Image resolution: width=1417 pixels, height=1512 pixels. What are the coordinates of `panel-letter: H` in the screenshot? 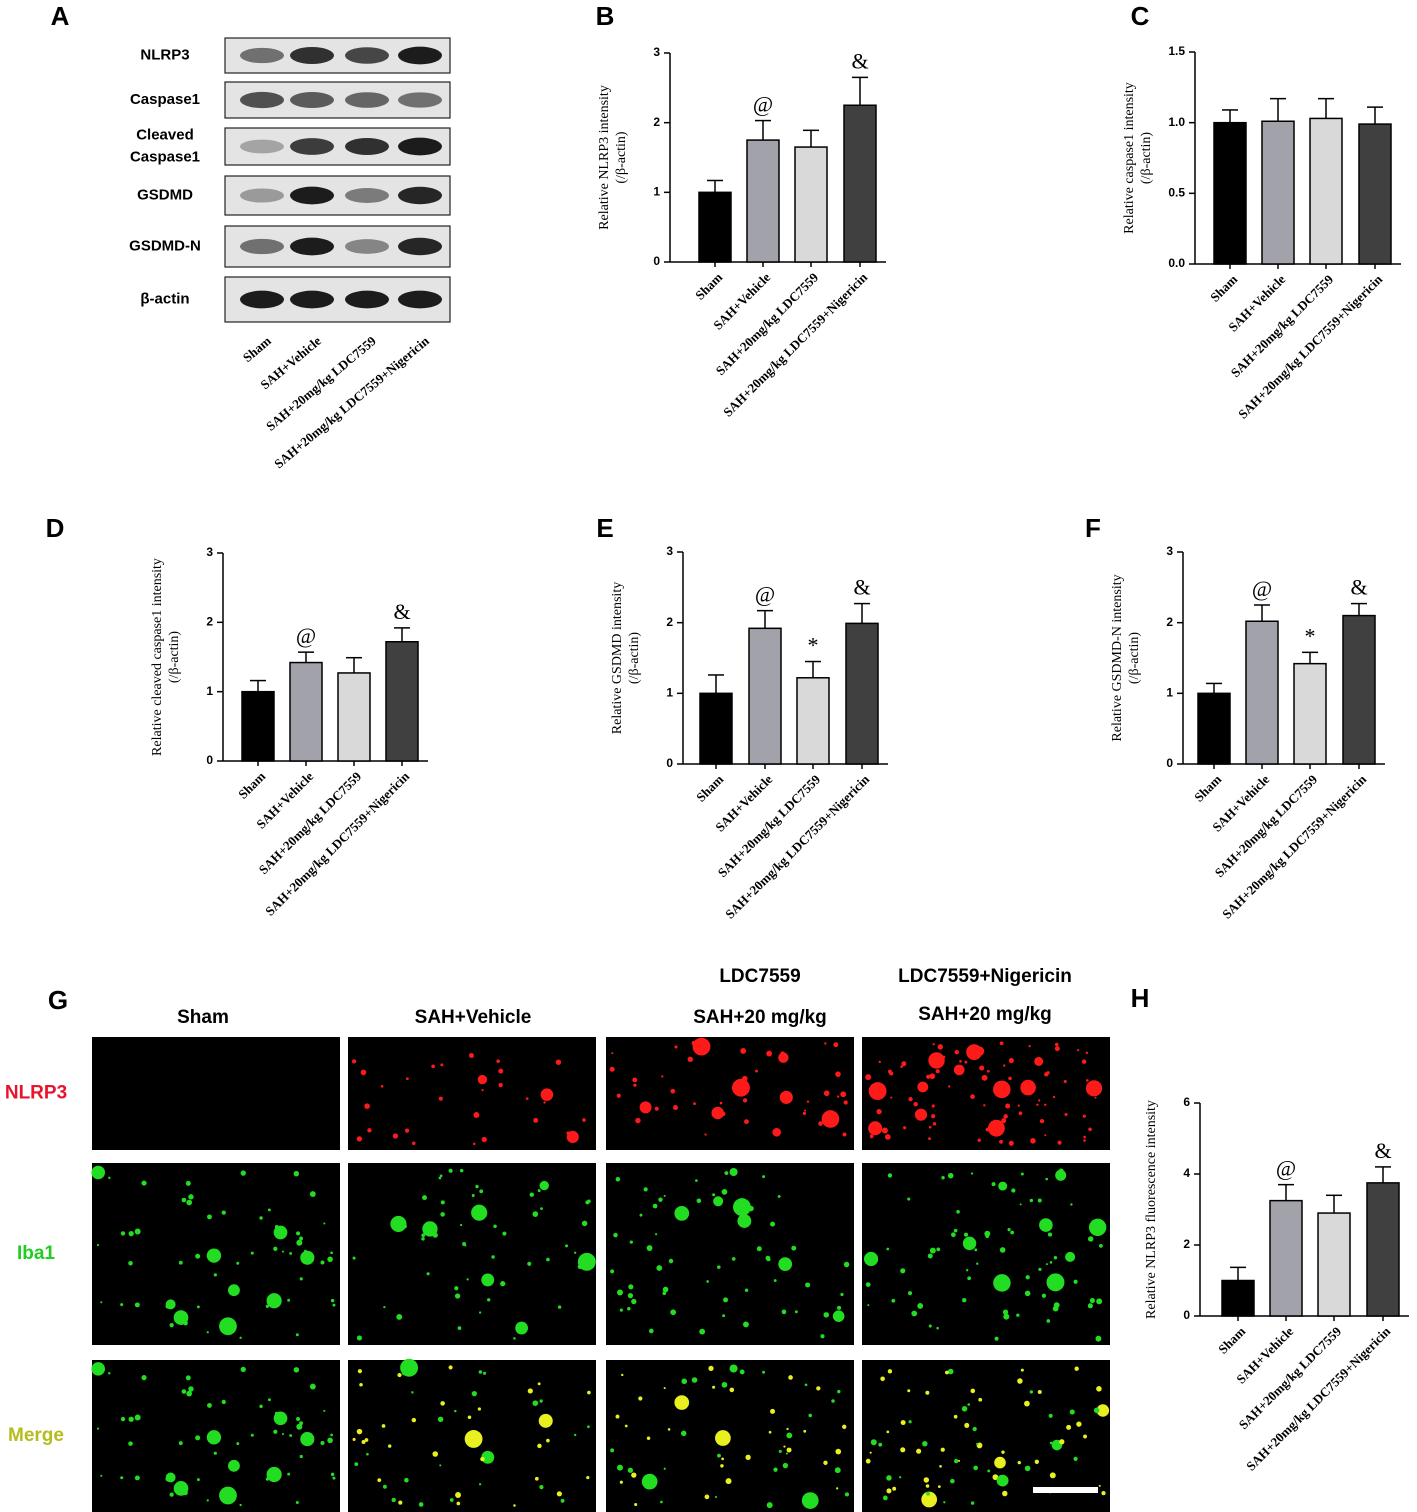 It's located at (1140, 998).